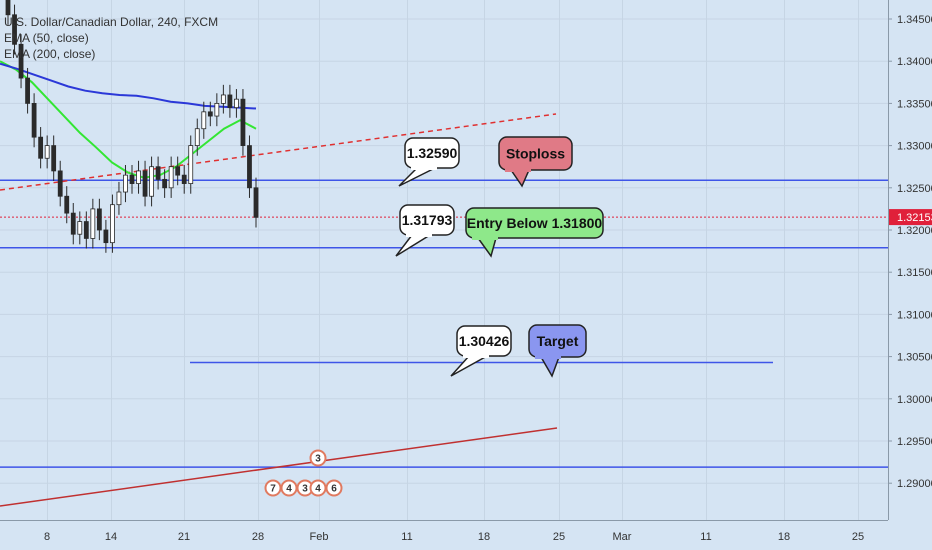 This screenshot has height=550, width=932. What do you see at coordinates (273, 489) in the screenshot?
I see `event-count-0: 7` at bounding box center [273, 489].